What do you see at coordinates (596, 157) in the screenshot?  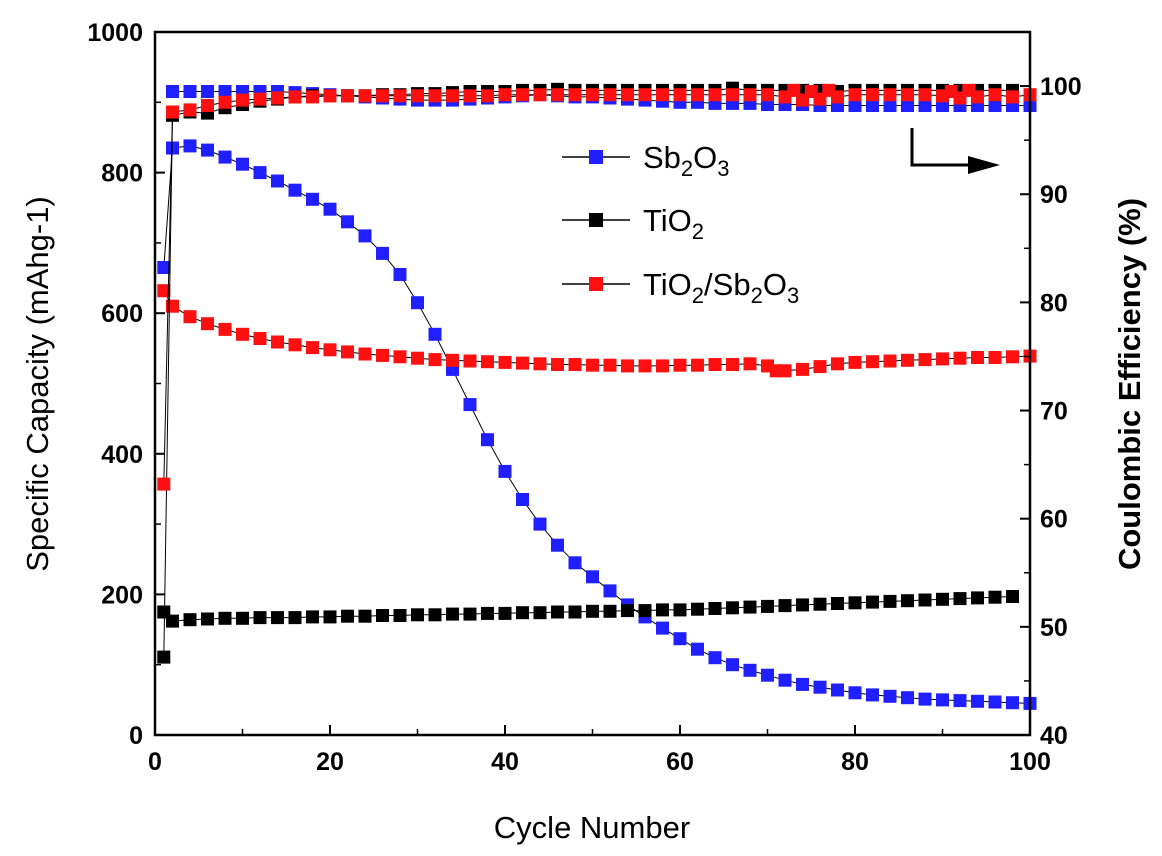 I see `legend-marker-sb2o3` at bounding box center [596, 157].